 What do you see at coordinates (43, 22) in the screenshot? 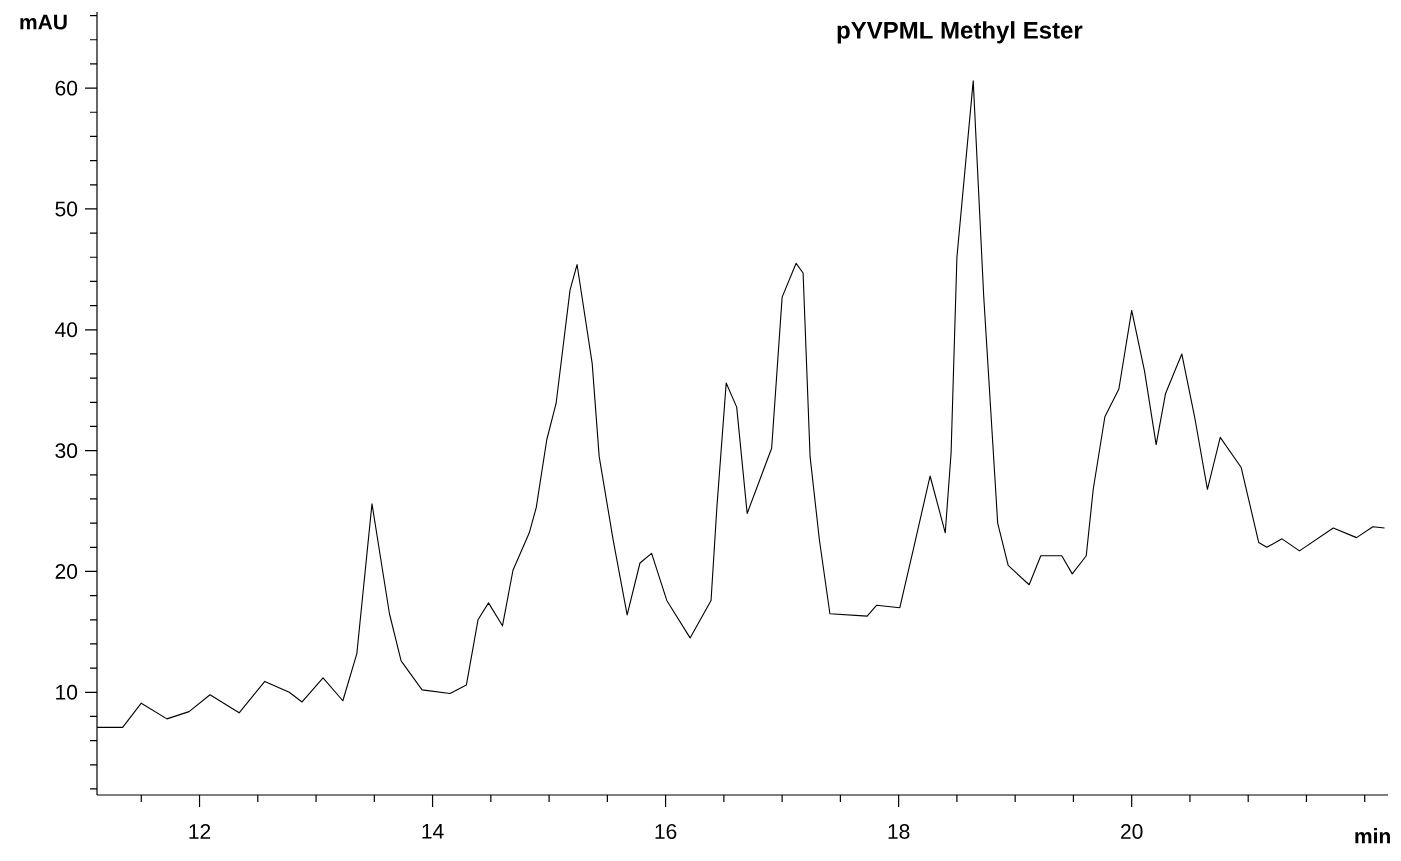
I see `y-axis-title: mAU` at bounding box center [43, 22].